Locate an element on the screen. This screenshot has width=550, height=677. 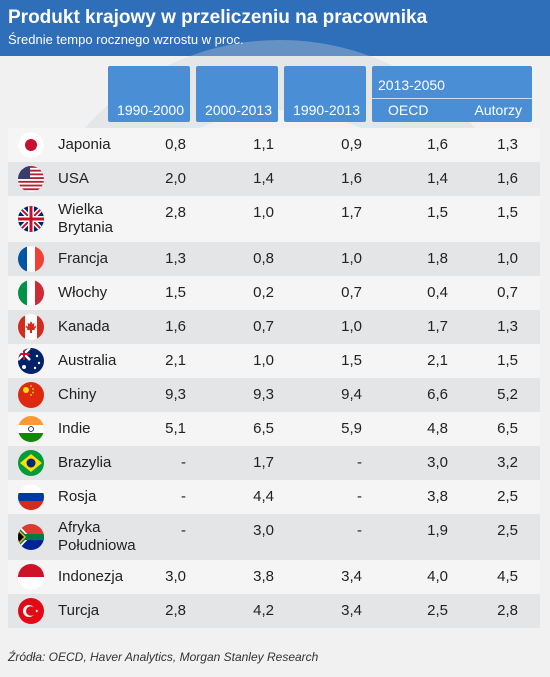
country-name-line: Brazylia is located at coordinates (85, 462).